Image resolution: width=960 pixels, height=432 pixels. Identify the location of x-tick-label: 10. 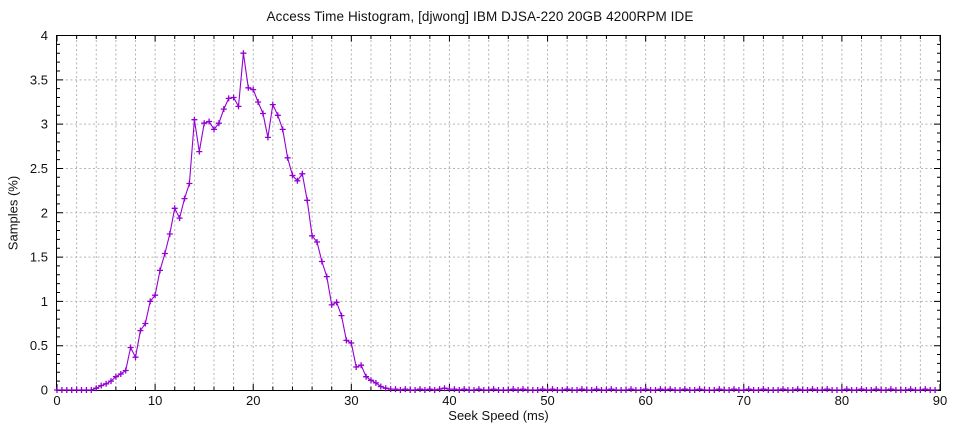
(155, 400).